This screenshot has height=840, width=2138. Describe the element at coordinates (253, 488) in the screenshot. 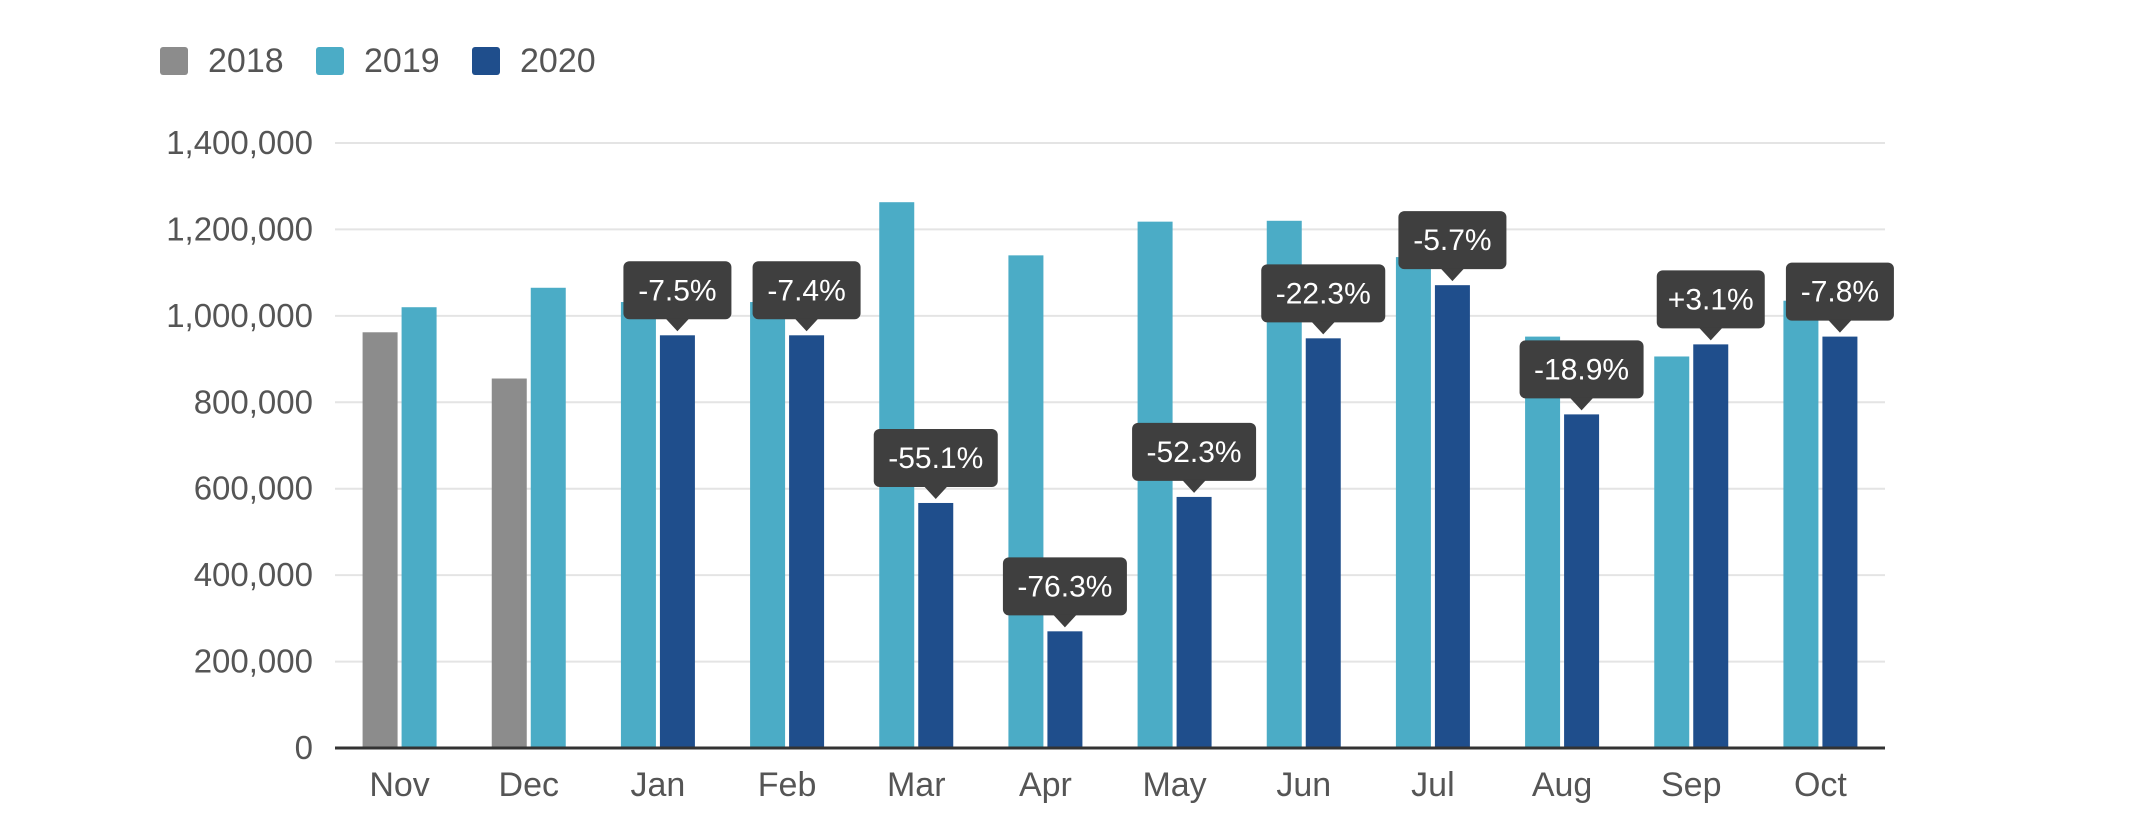

I see `y-tick-label: 600,000` at that location.